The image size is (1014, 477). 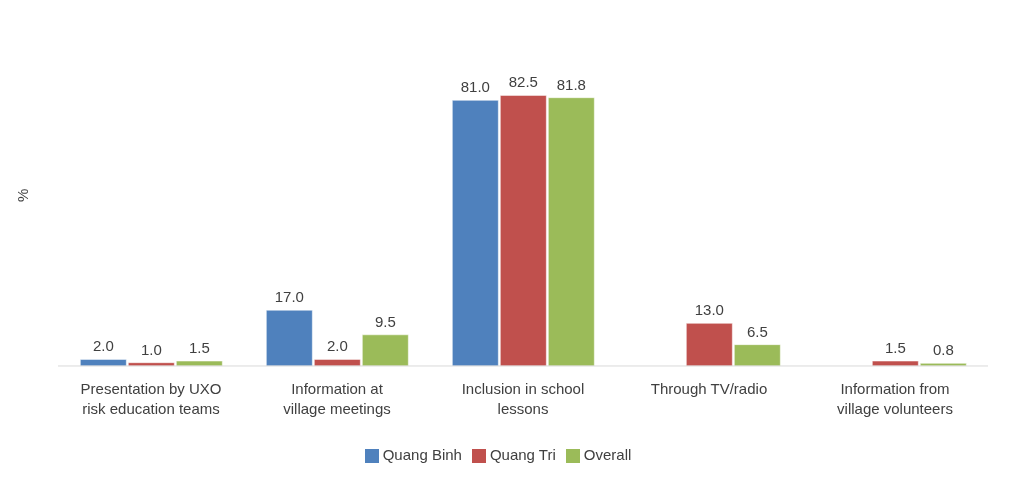 I want to click on data-label: 1.0, so click(x=151, y=349).